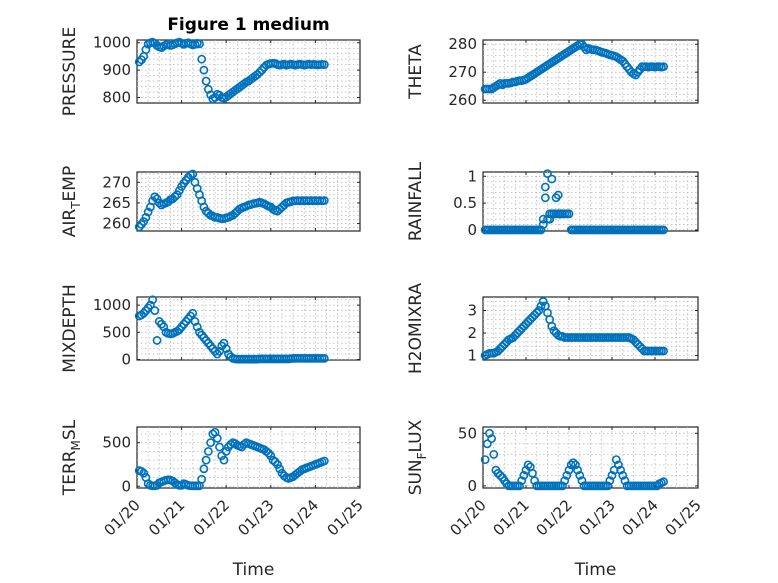  What do you see at coordinates (472, 333) in the screenshot?
I see `y-tick-label: 2` at bounding box center [472, 333].